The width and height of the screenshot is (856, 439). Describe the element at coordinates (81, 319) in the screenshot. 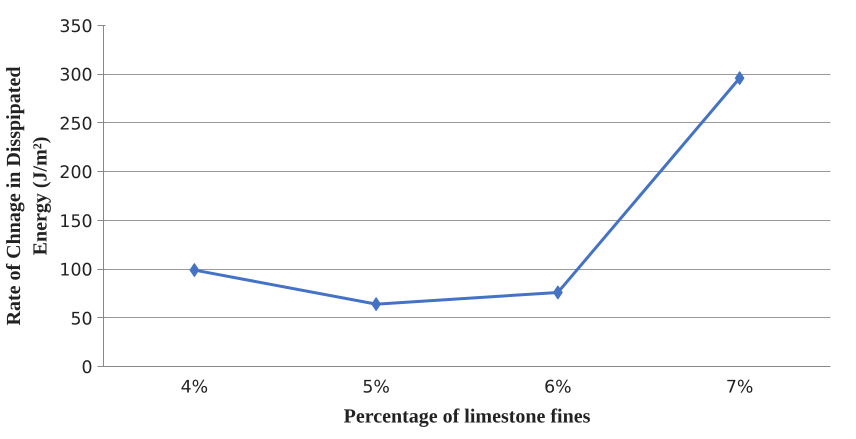

I see `y-tick-label: 50` at that location.